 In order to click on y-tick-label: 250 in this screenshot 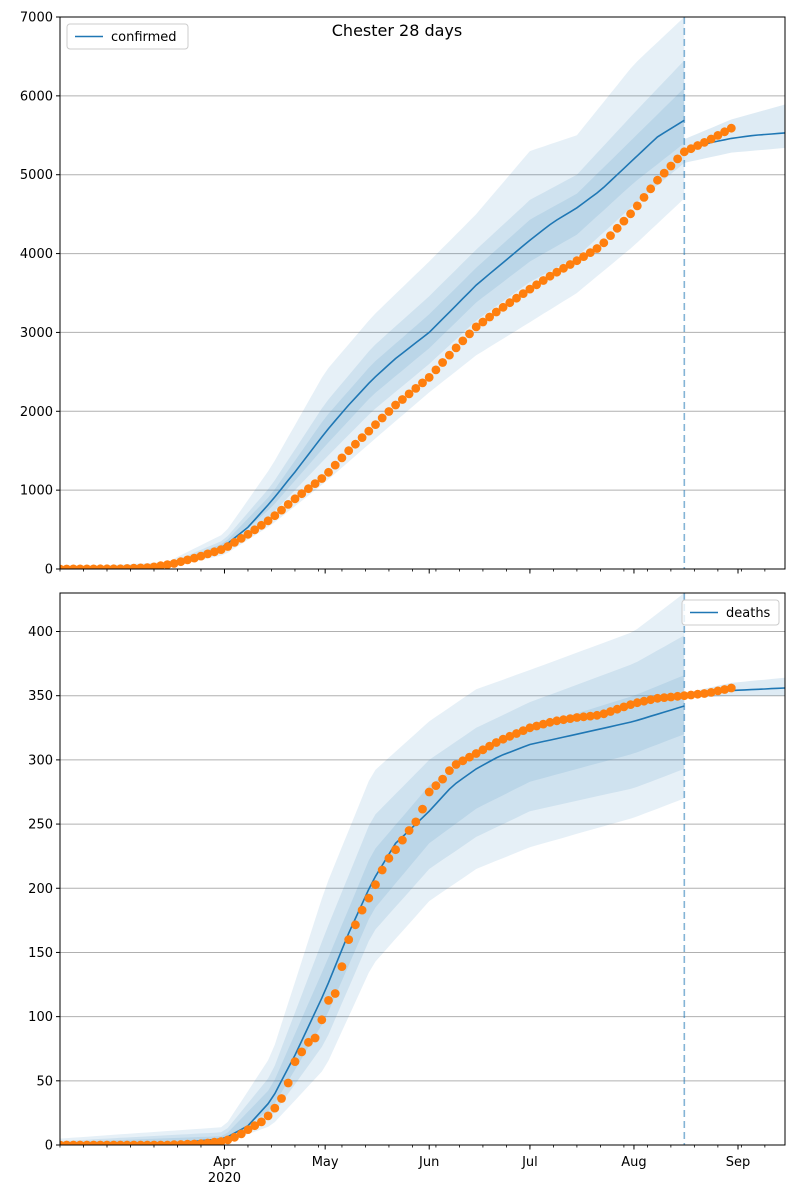, I will do `click(40, 825)`.